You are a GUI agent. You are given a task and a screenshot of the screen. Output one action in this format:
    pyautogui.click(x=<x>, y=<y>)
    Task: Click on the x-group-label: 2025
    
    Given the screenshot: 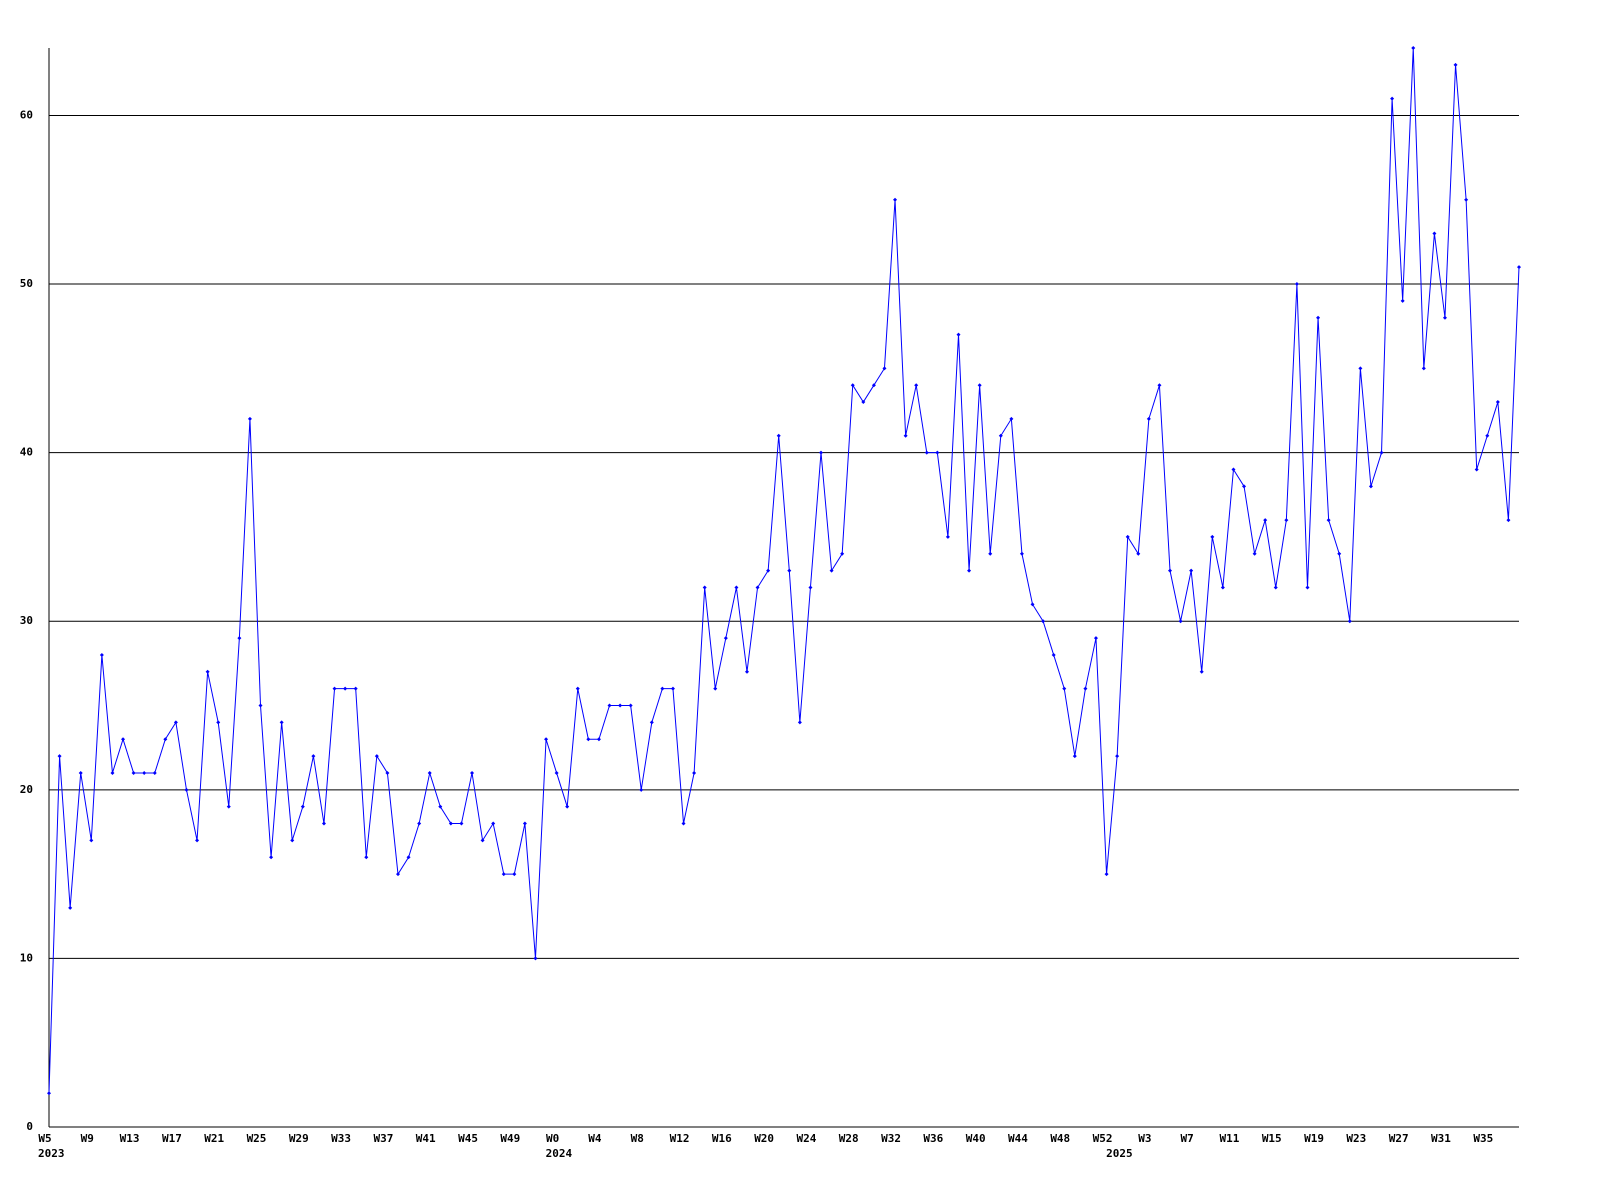 What is the action you would take?
    pyautogui.click(x=1119, y=1153)
    